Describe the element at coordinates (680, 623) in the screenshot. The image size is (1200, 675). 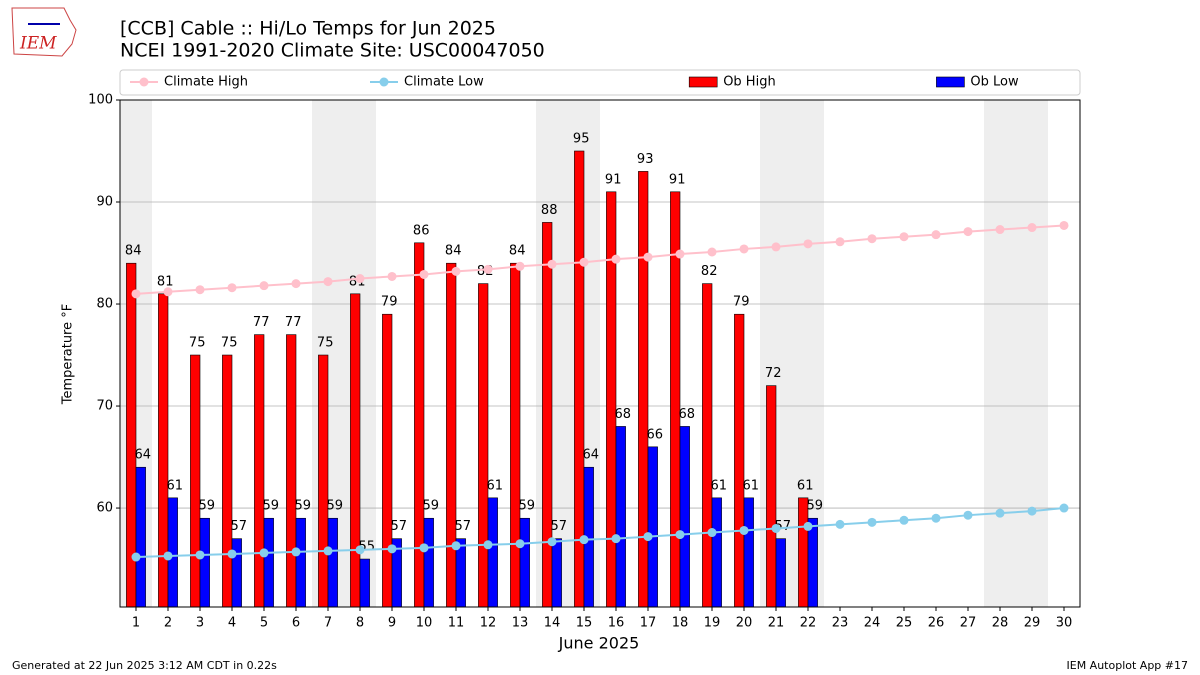
I see `x-tick-label: 18` at that location.